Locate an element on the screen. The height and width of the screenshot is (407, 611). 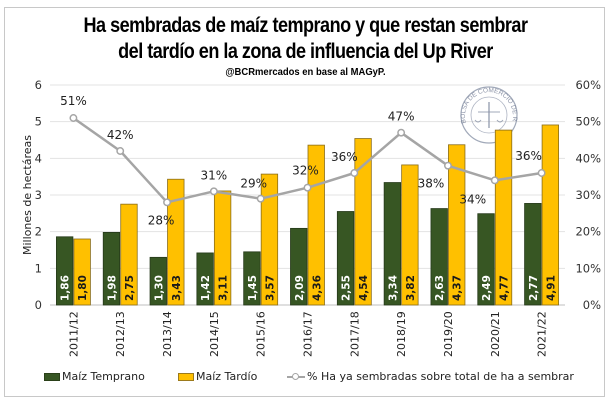
legend-swatch-green is located at coordinates (52, 376).